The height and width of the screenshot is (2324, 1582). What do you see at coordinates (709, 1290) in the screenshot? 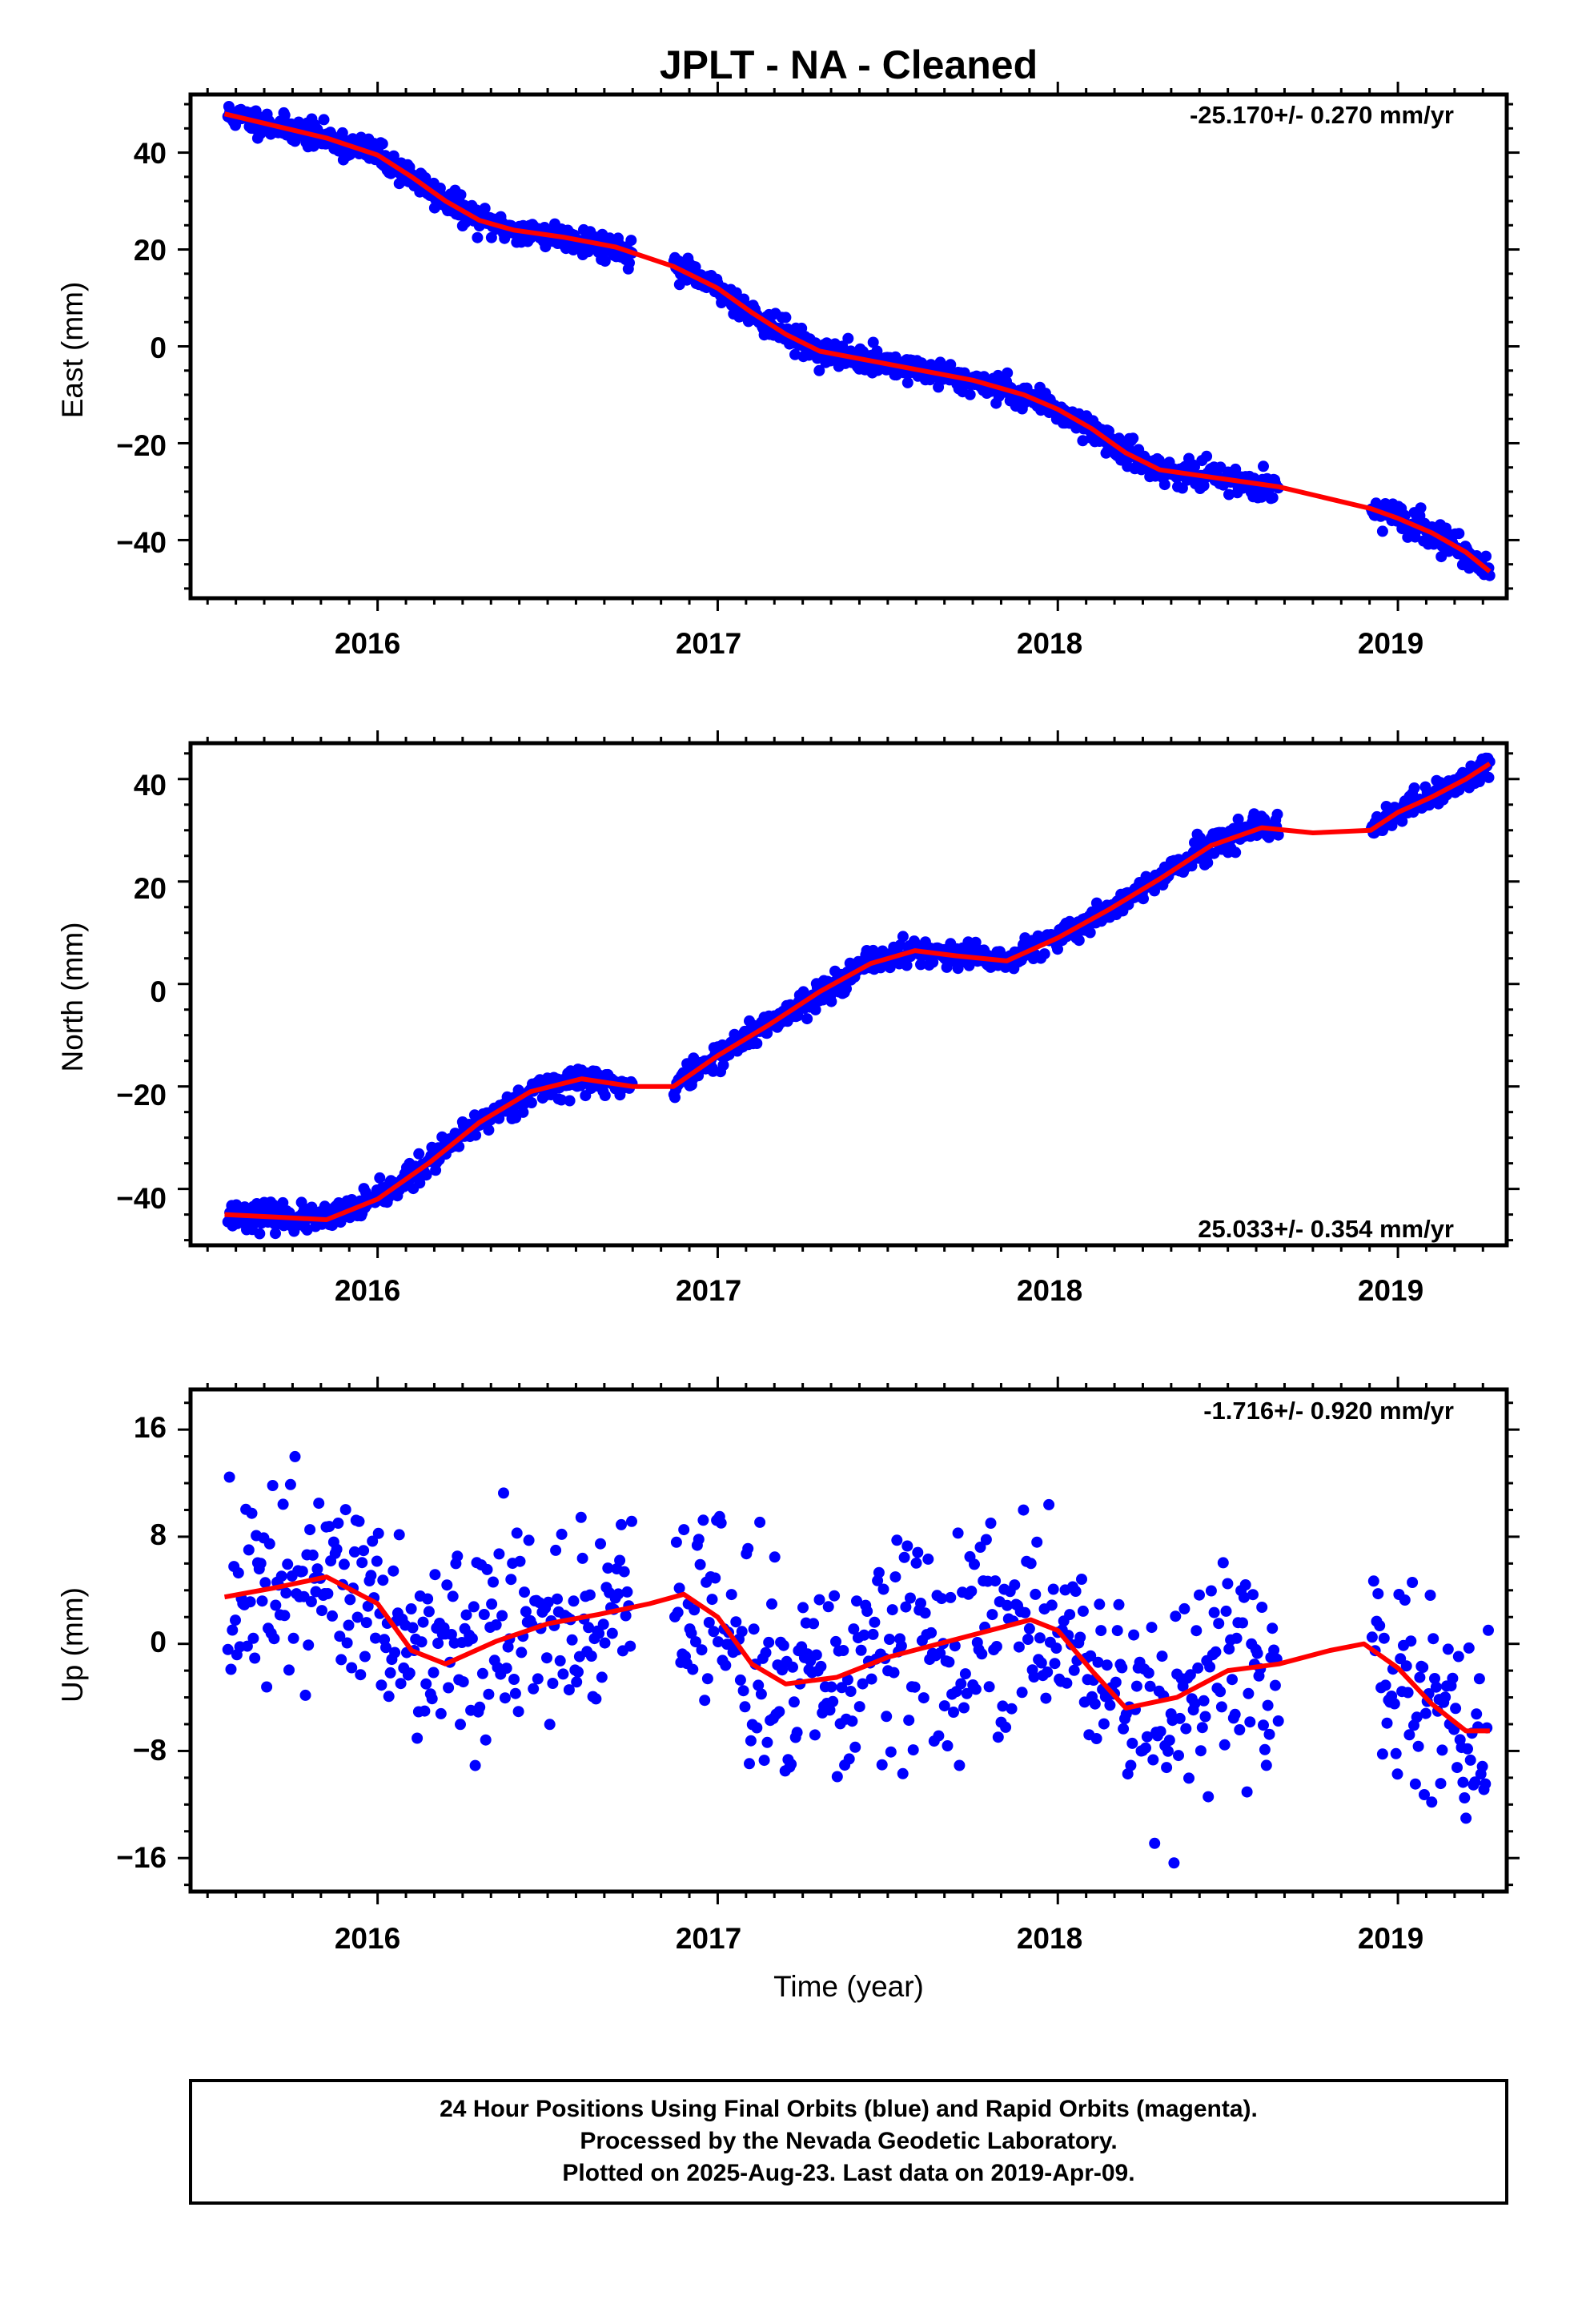
I see `north-xtick-label: 2017` at bounding box center [709, 1290].